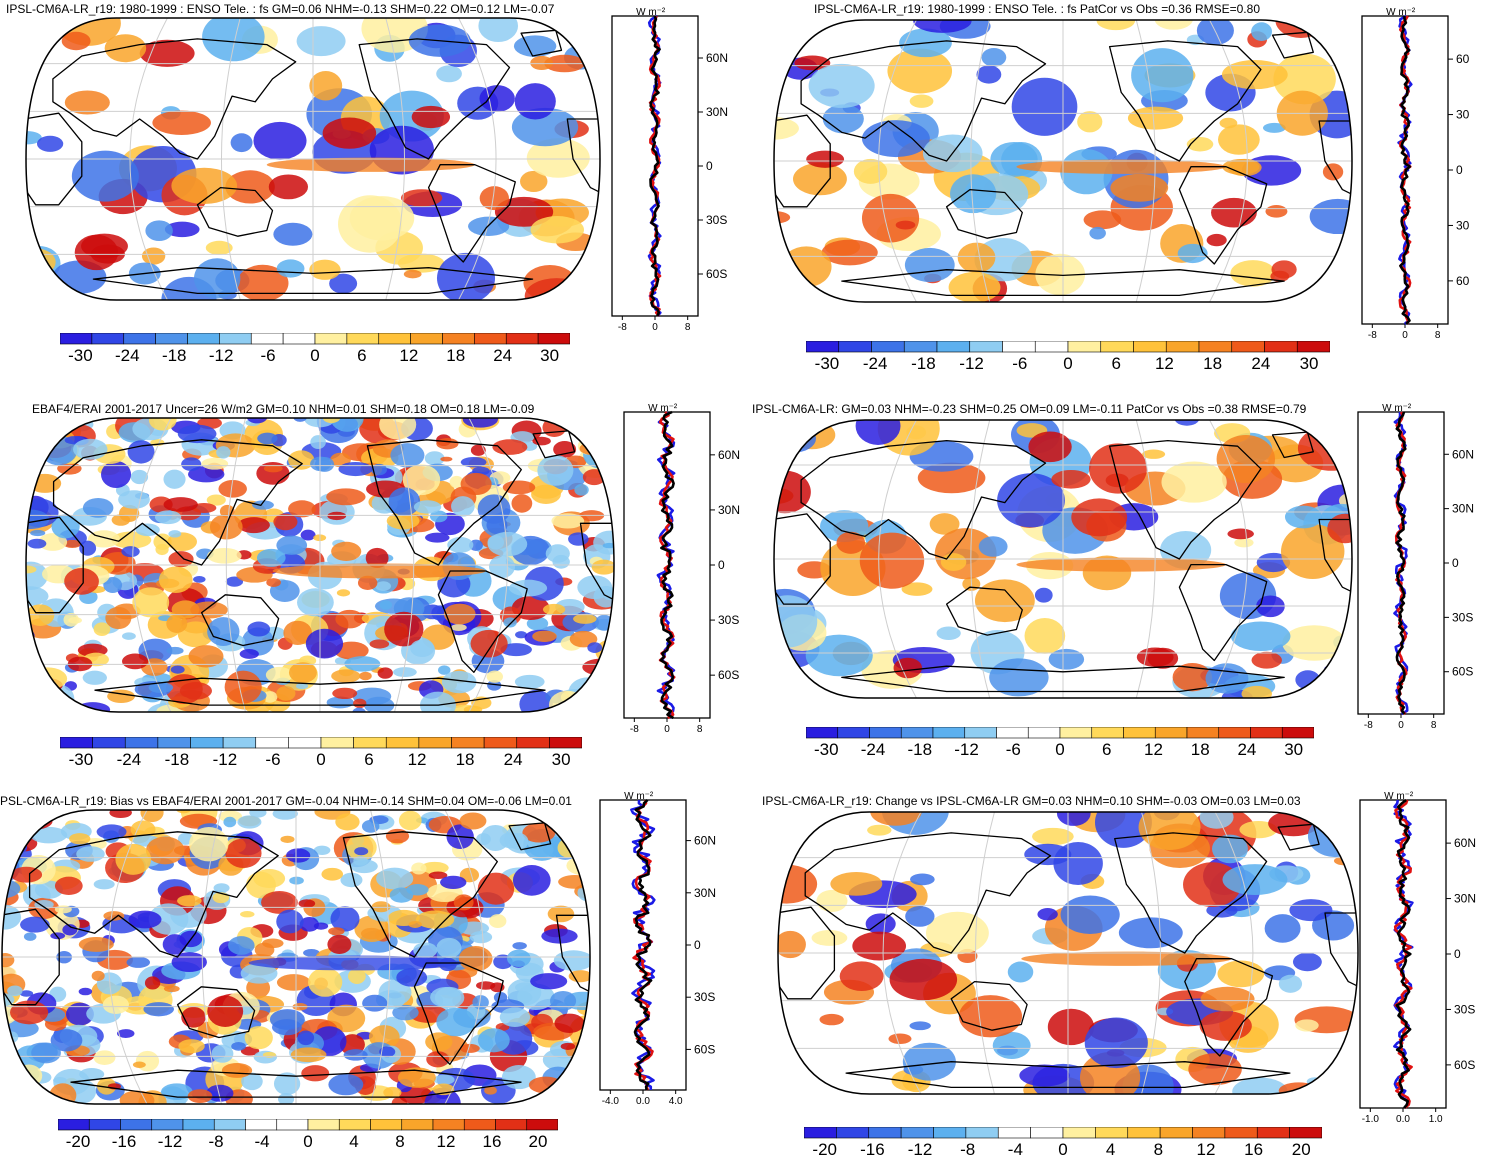 This screenshot has width=1496, height=1162. What do you see at coordinates (1060, 751) in the screenshot?
I see `colorbar-labels: -30 -24 -18 -12 -6 0 6 12 18 24 30` at bounding box center [1060, 751].